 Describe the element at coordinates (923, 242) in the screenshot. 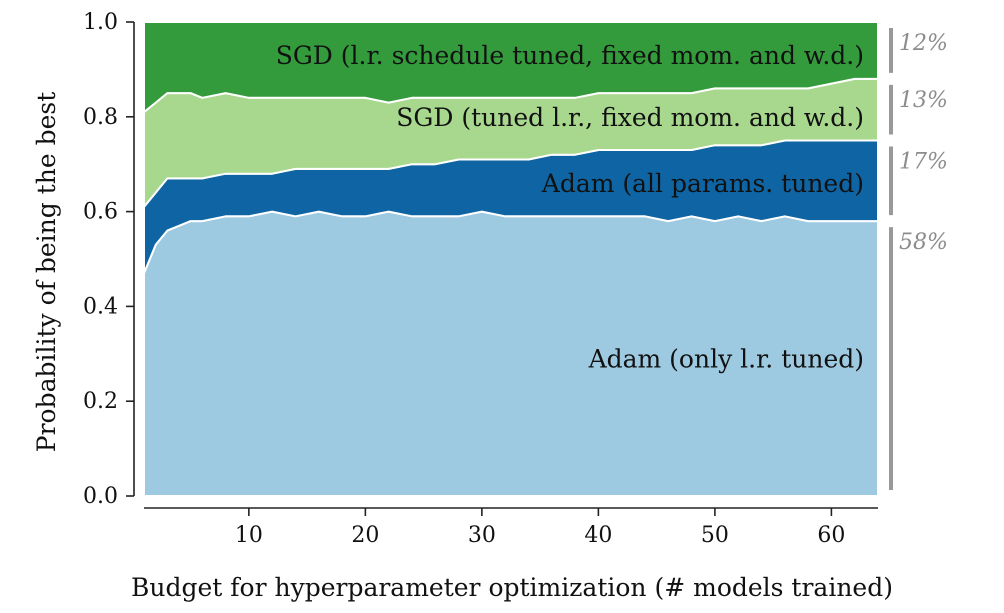

I see `share-label-1: 58%` at that location.